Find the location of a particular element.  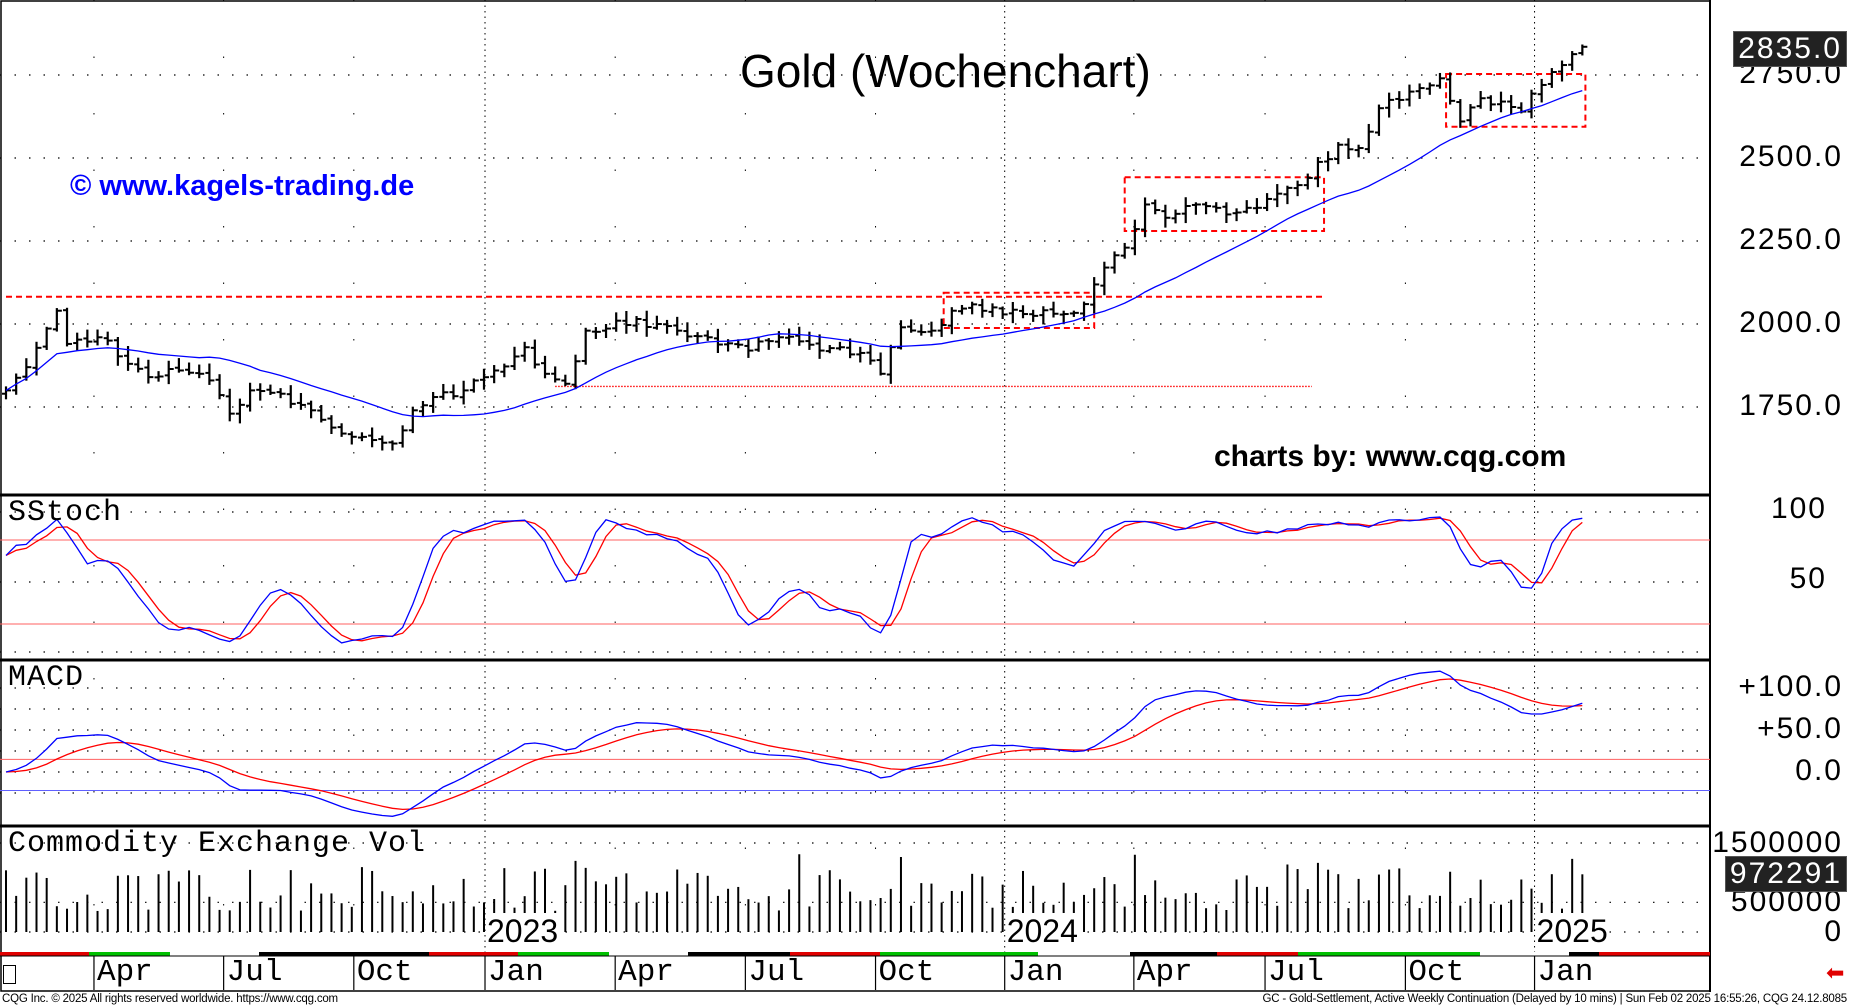

credit-text: charts by: www.cqg.com is located at coordinates (1390, 456).